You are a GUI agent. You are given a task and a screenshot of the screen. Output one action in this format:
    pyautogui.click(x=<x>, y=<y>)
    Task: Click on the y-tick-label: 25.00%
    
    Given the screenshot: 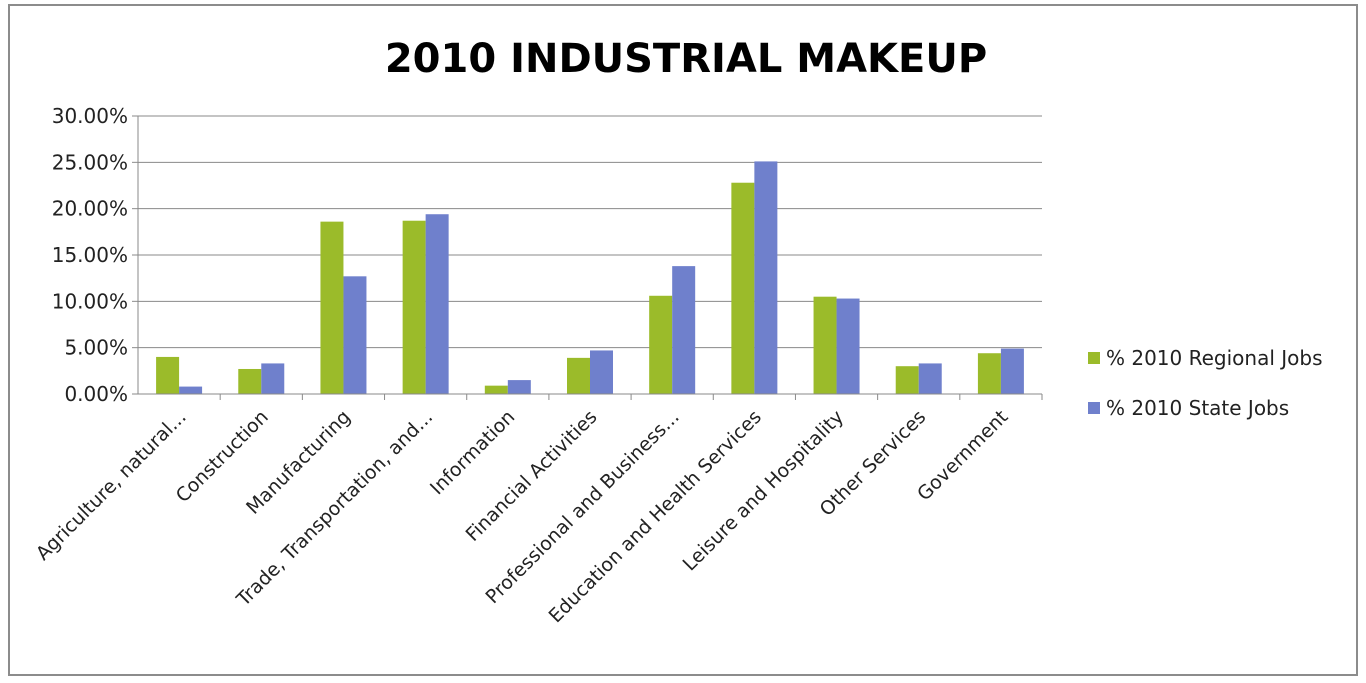 What is the action you would take?
    pyautogui.click(x=90, y=162)
    